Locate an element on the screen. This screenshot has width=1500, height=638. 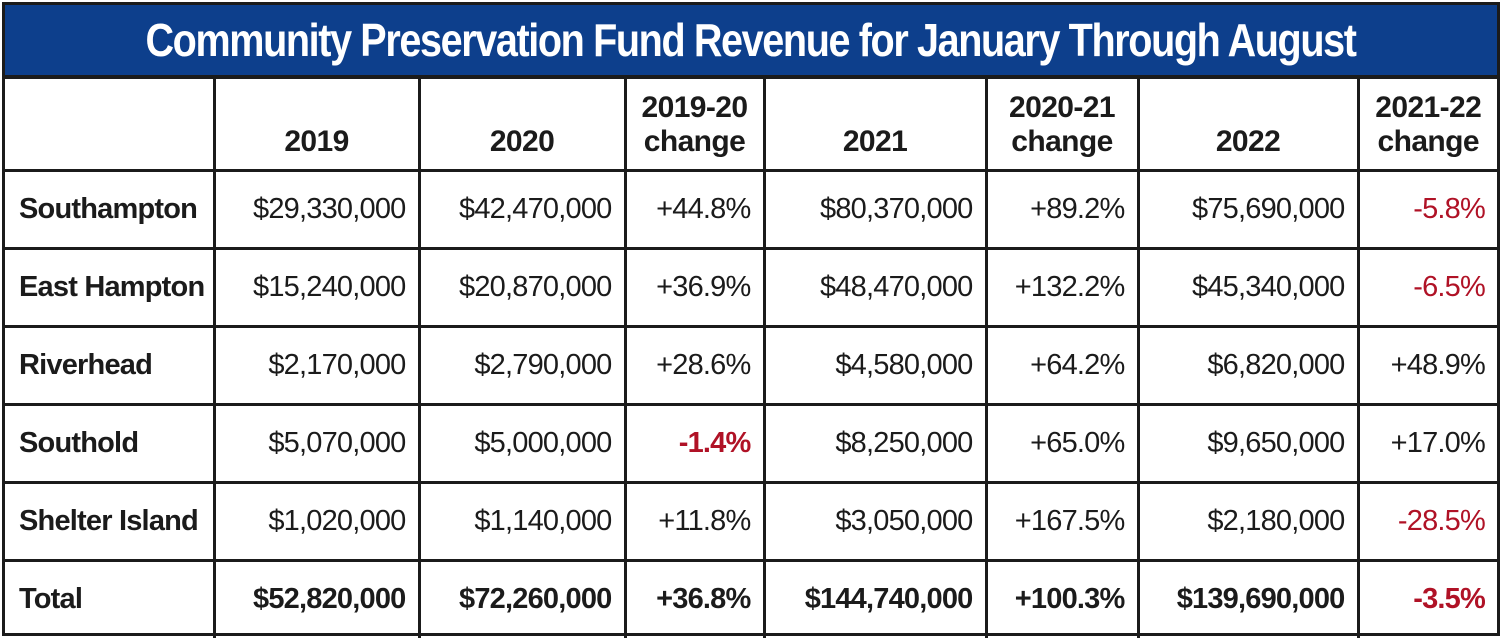
revenue-cell: $6,820,000 is located at coordinates (1248, 365).